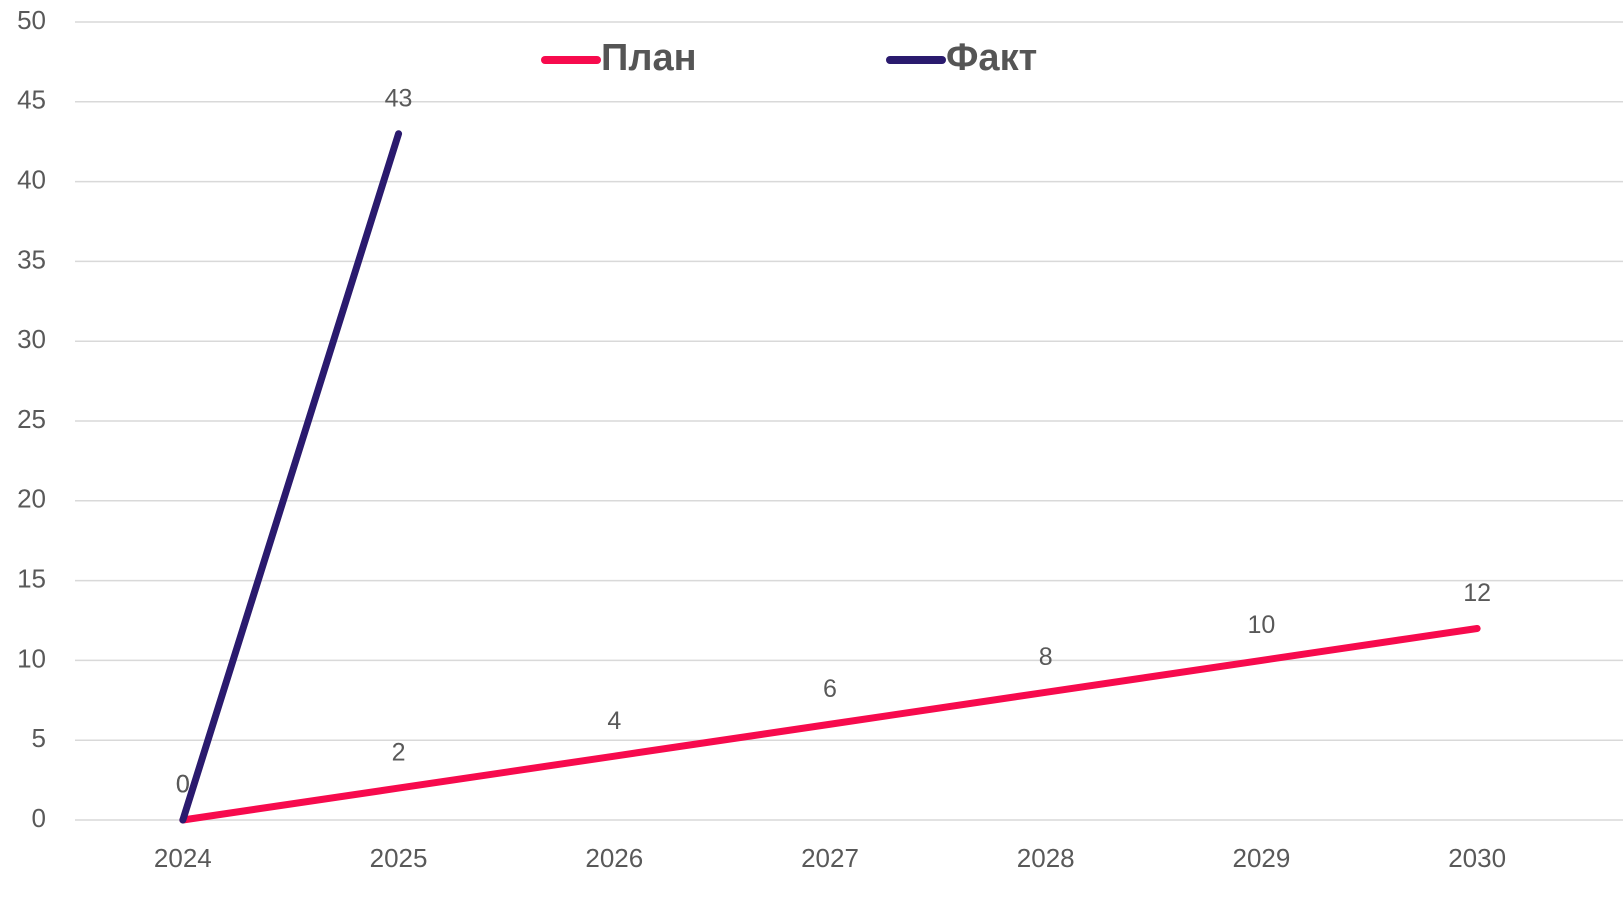 The image size is (1623, 903). Describe the element at coordinates (31, 100) in the screenshot. I see `y-tick-label: 45` at that location.